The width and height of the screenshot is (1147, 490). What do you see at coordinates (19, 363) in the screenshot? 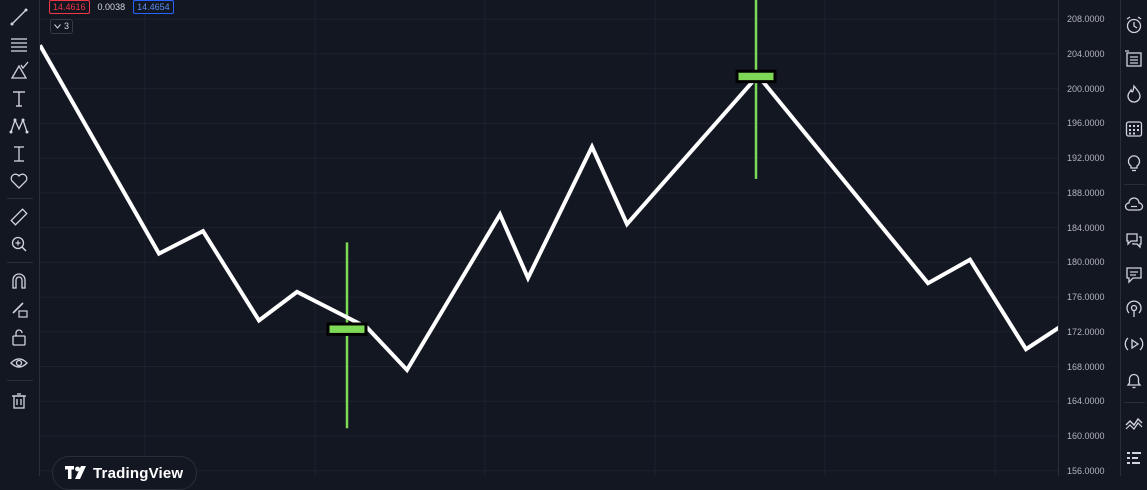
I see `eye-icon` at bounding box center [19, 363].